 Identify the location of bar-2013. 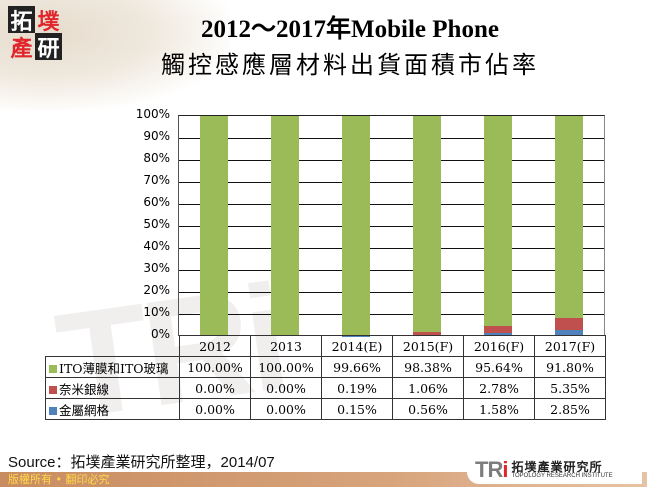
(285, 226).